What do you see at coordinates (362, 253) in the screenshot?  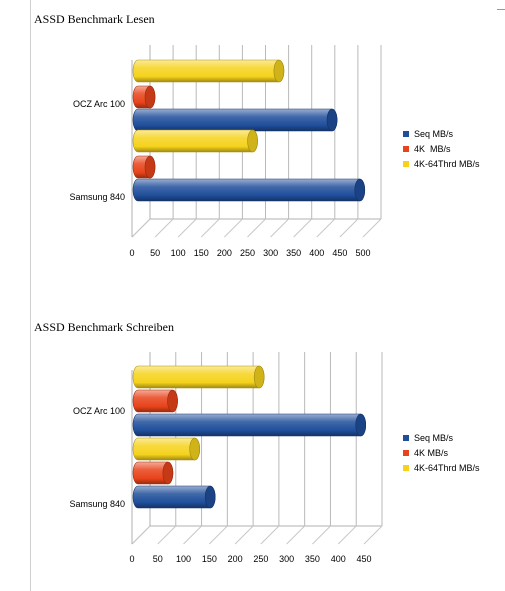 I see `x-tick-label: 500` at bounding box center [362, 253].